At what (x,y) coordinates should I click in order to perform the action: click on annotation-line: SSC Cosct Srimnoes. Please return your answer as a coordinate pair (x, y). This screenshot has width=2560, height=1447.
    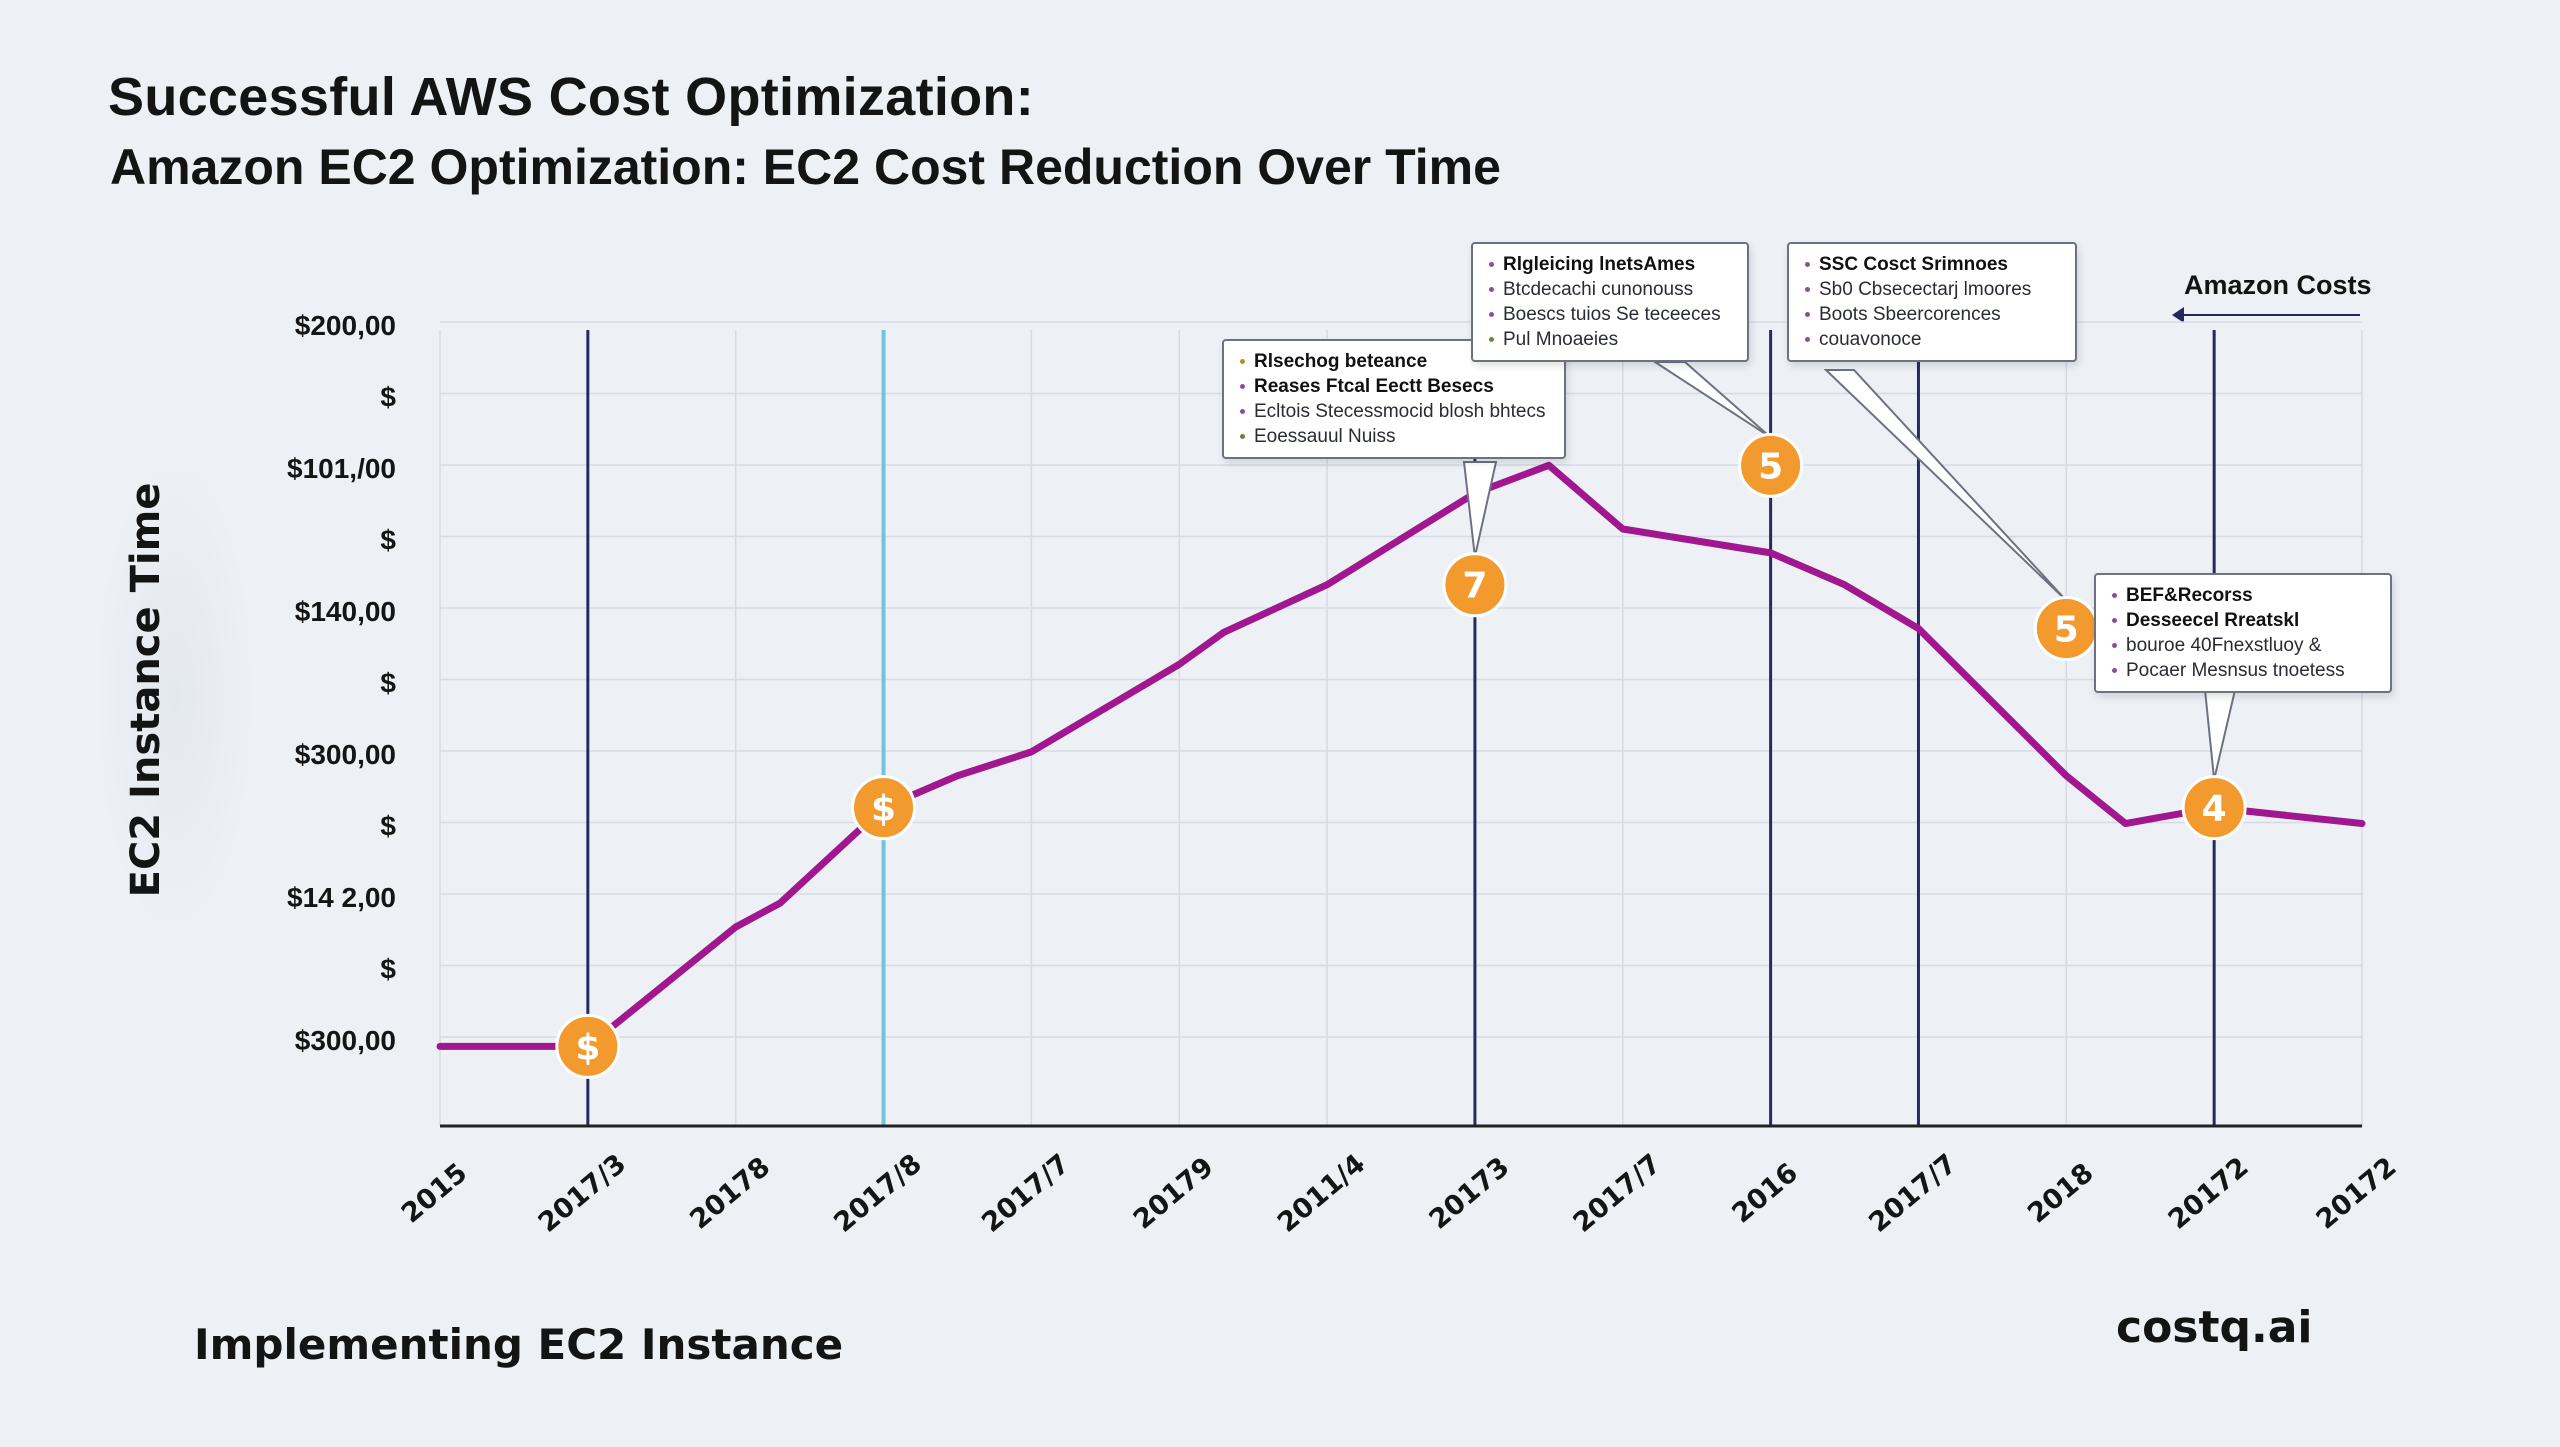
    Looking at the image, I should click on (1932, 264).